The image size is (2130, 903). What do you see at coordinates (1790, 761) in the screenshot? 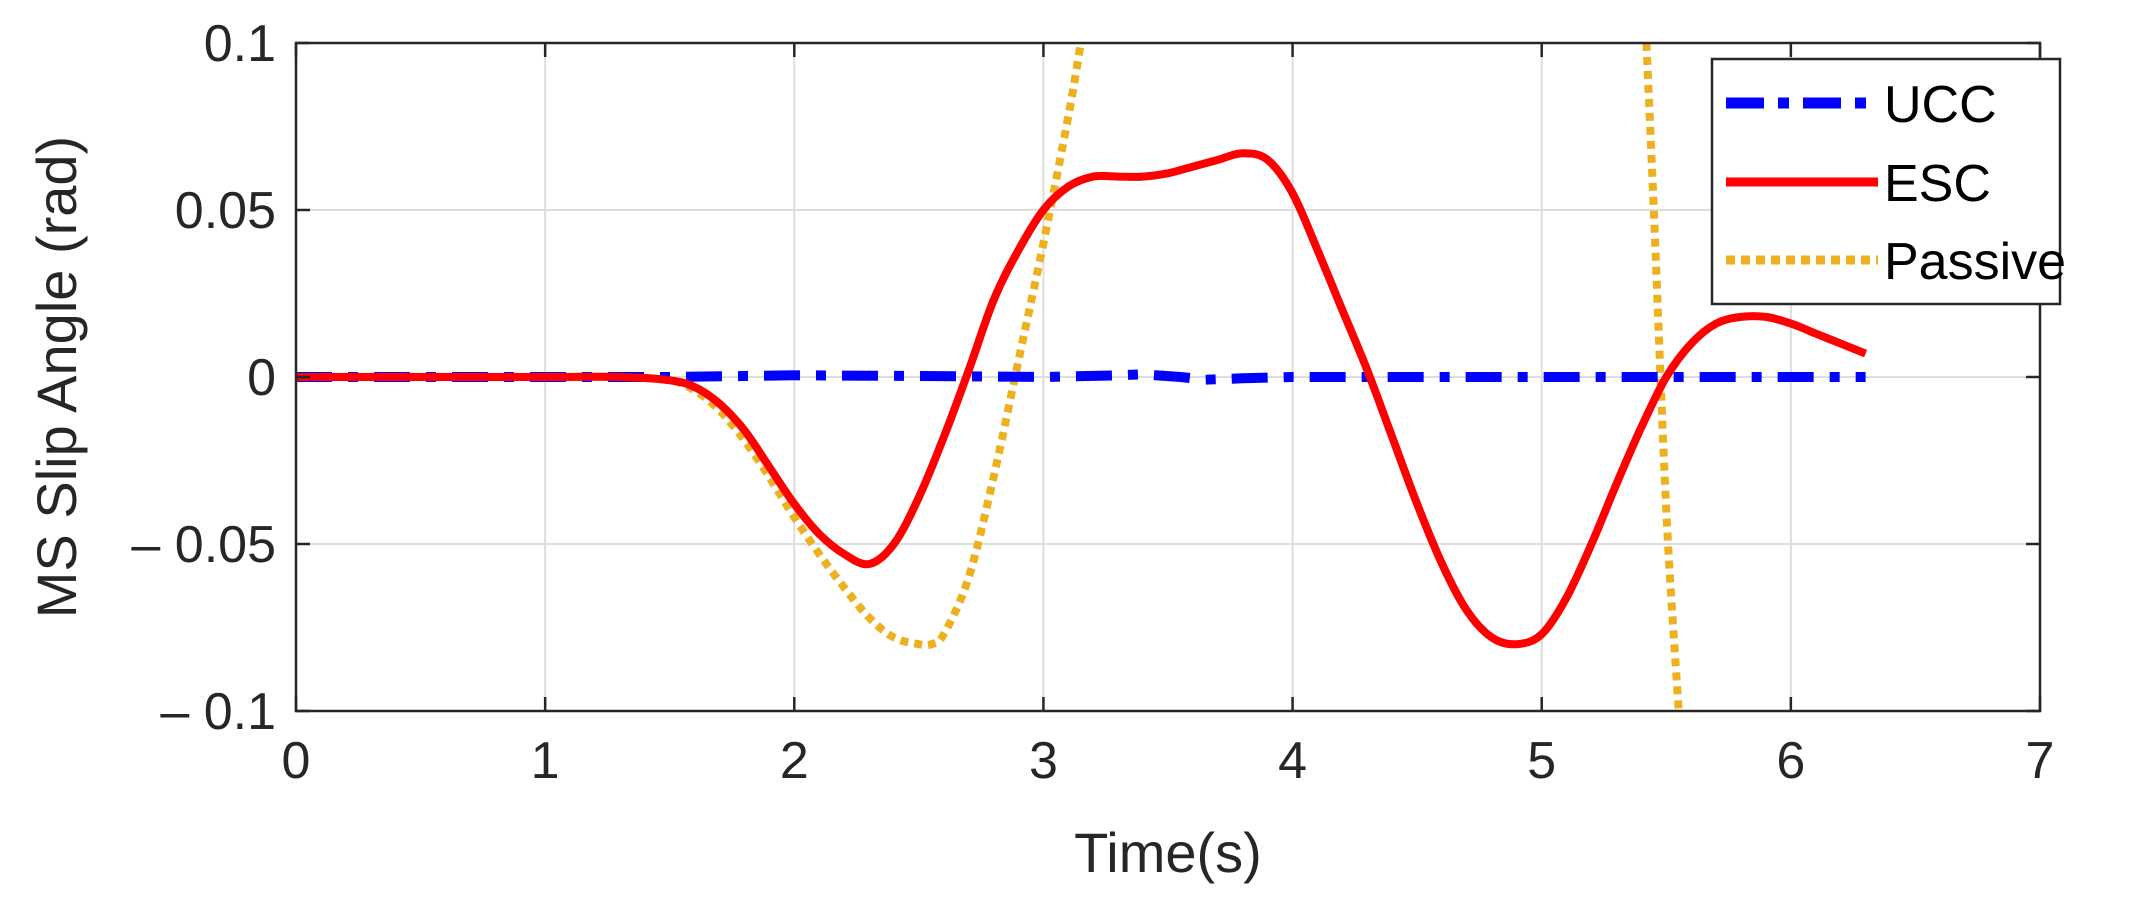
I see `x-tick-label: 6` at bounding box center [1790, 761].